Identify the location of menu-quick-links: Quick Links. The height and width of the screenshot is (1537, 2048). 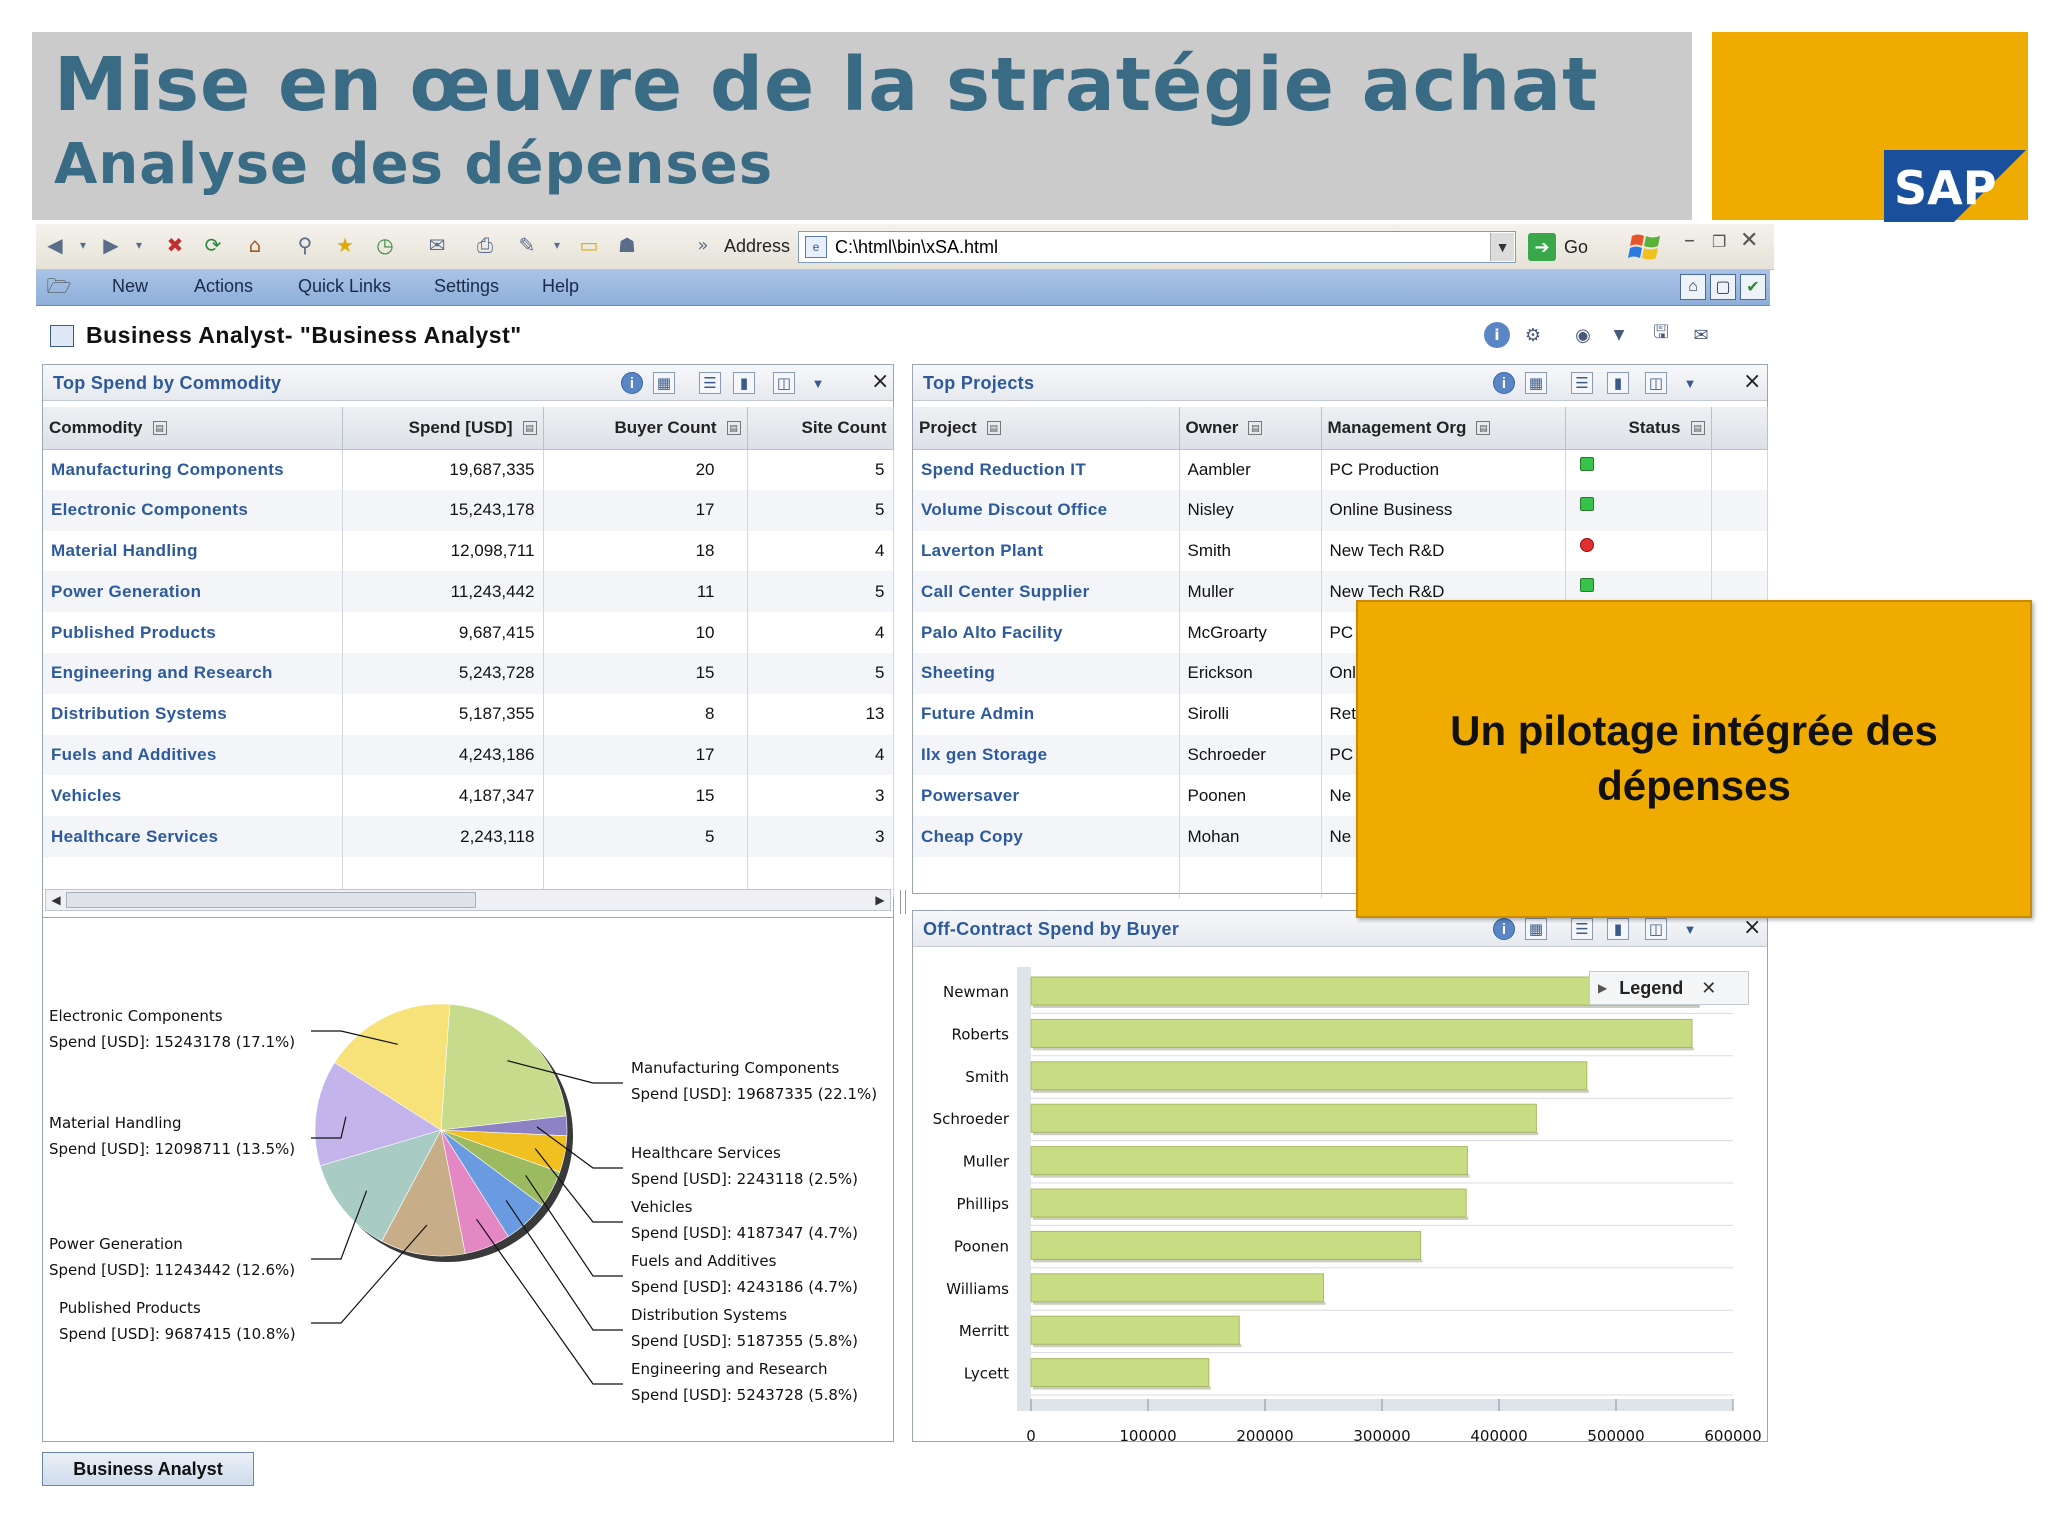
(345, 286).